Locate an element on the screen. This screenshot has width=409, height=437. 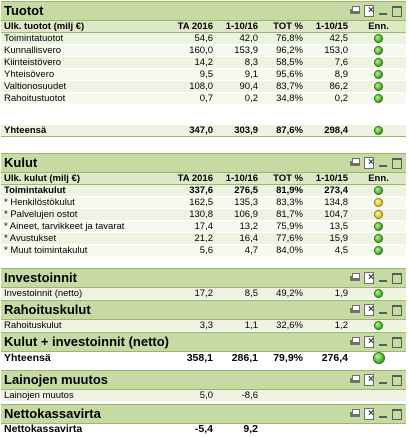
row-tot: 81,7% is located at coordinates (283, 214).